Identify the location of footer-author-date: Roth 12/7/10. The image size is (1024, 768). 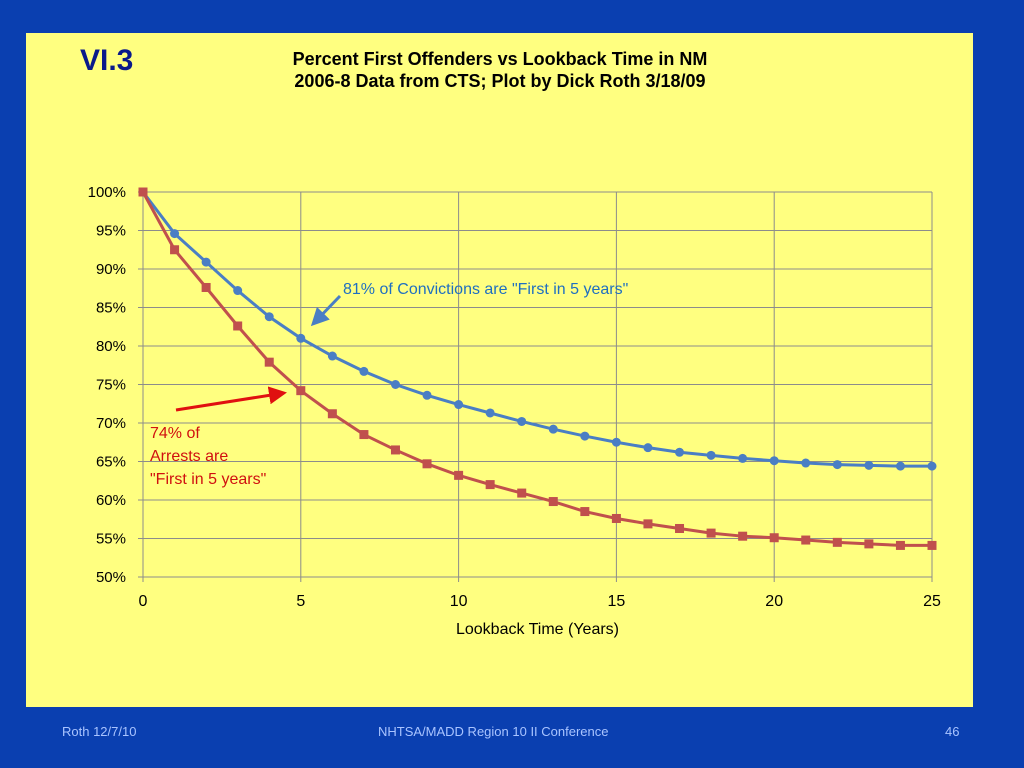
(99, 731).